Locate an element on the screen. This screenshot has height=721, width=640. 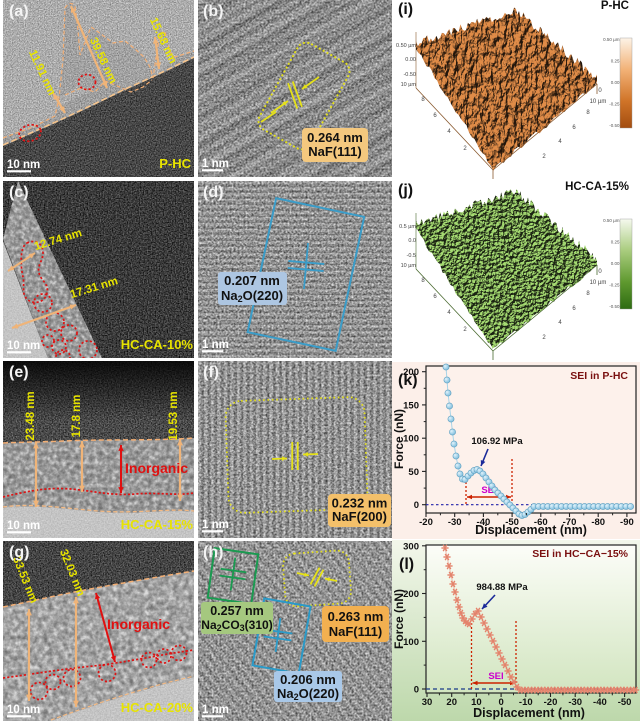
svg-text: 984.88 MPa is located at coordinates (502, 587).